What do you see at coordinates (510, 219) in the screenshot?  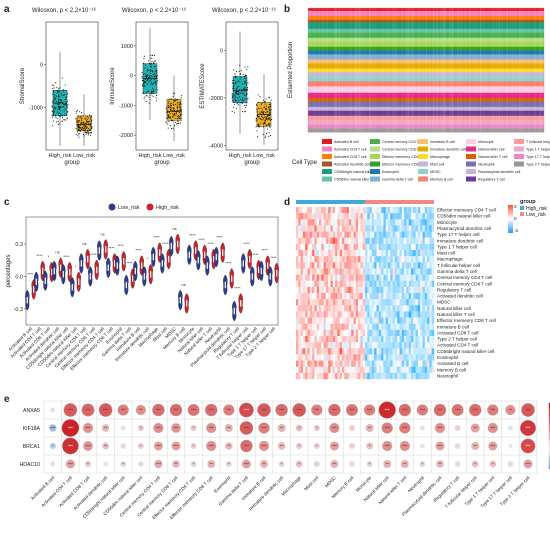 I see `color-scale` at bounding box center [510, 219].